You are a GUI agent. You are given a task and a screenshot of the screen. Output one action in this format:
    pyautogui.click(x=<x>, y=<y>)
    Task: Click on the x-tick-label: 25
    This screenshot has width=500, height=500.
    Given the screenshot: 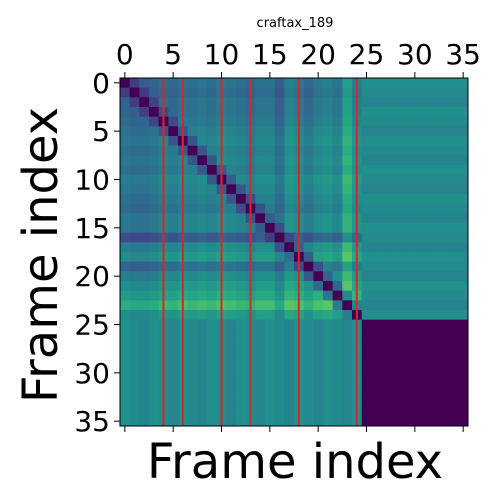 What is the action you would take?
    pyautogui.click(x=367, y=54)
    